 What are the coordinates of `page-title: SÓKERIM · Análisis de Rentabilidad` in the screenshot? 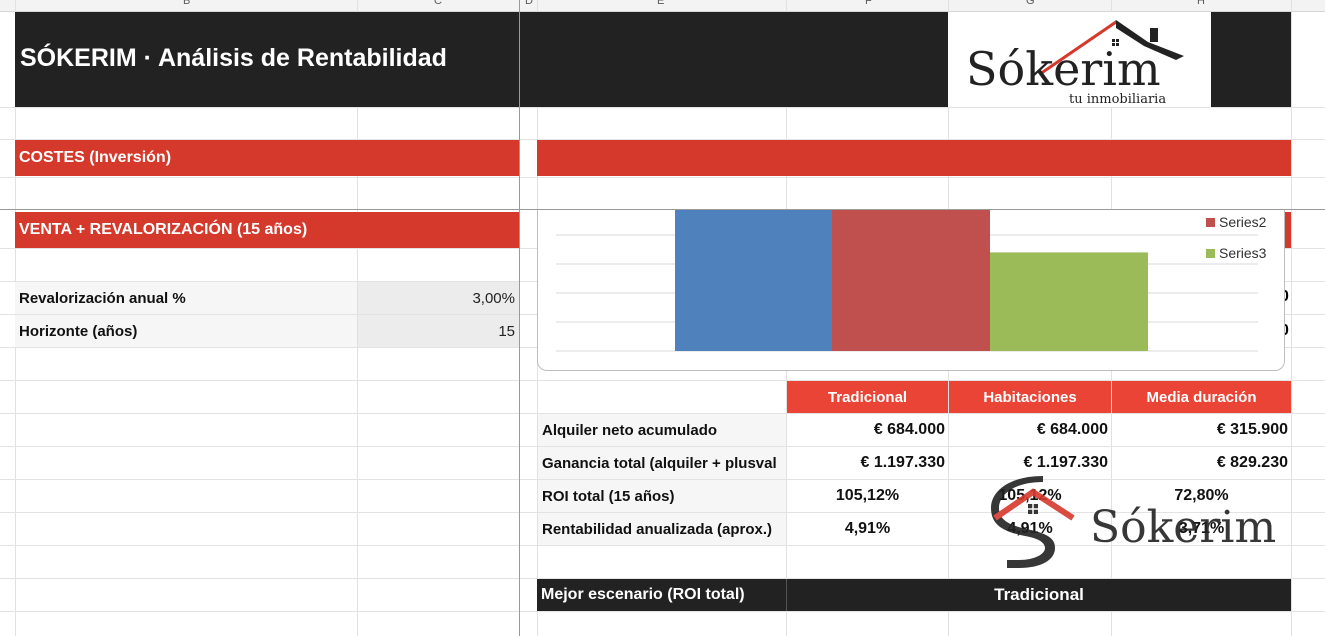 It's located at (233, 58).